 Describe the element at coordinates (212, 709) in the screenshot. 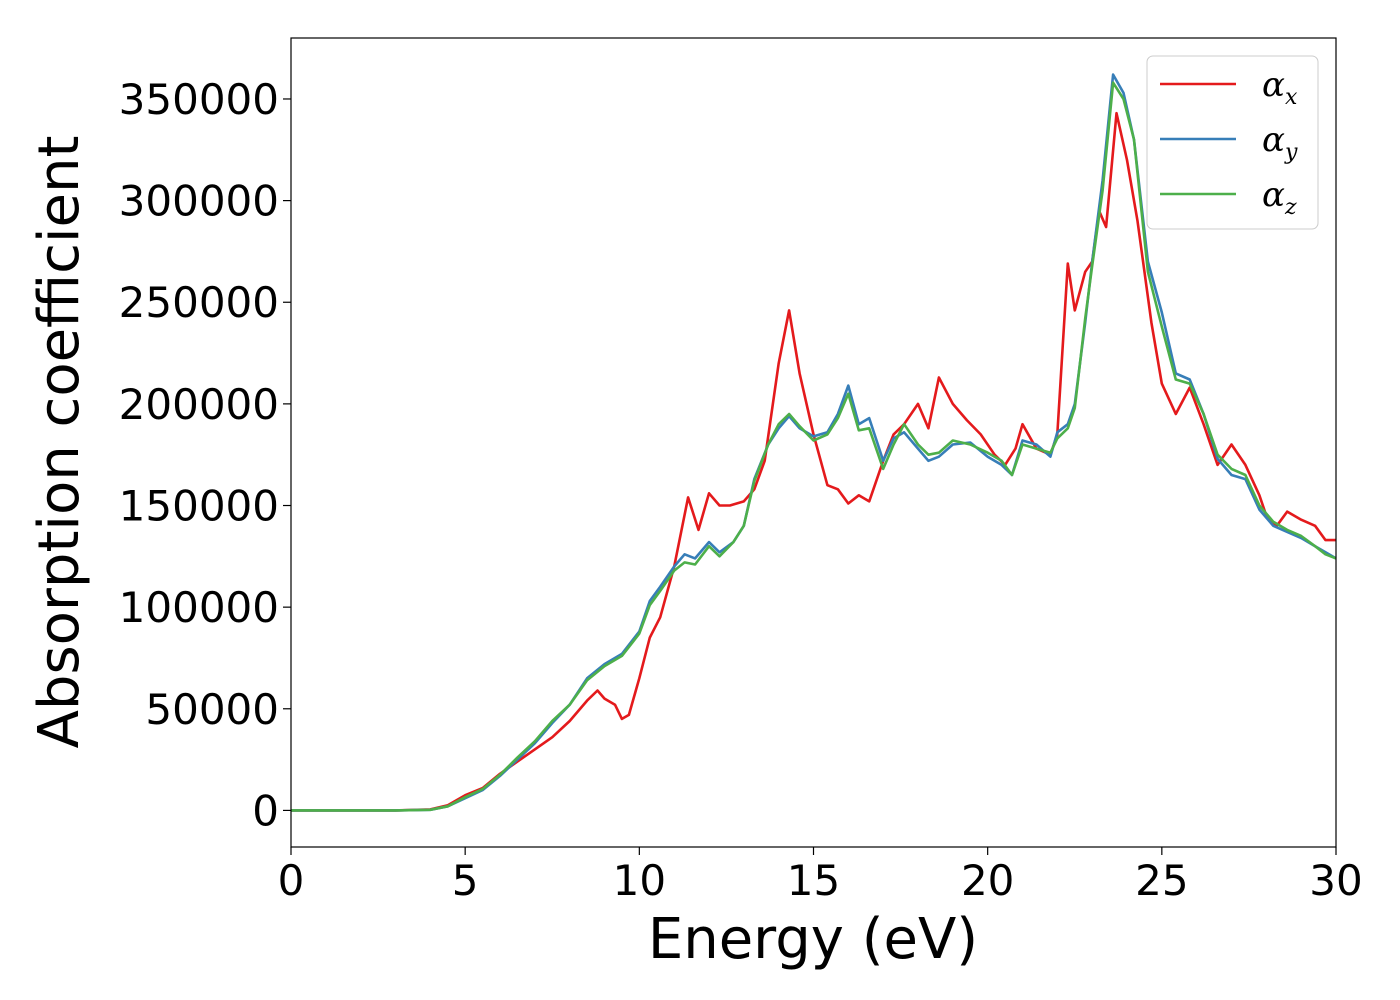

I see `y-tick-label: 50000` at that location.